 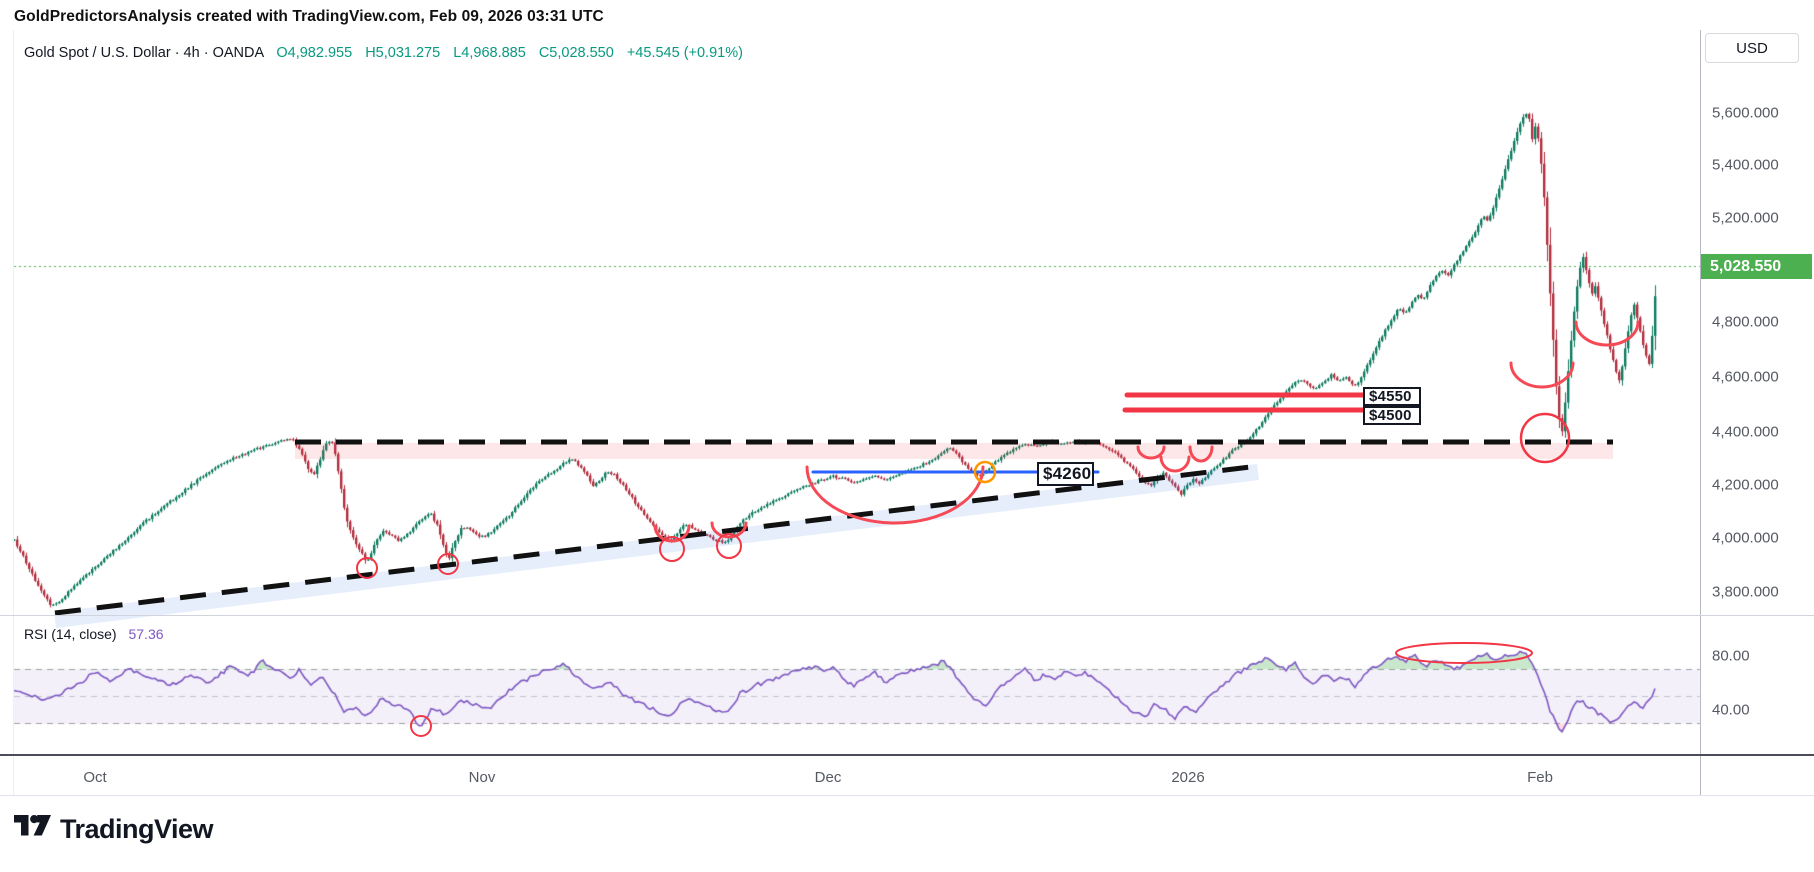 I want to click on price-tick-label: 4,800.000, so click(x=1745, y=322).